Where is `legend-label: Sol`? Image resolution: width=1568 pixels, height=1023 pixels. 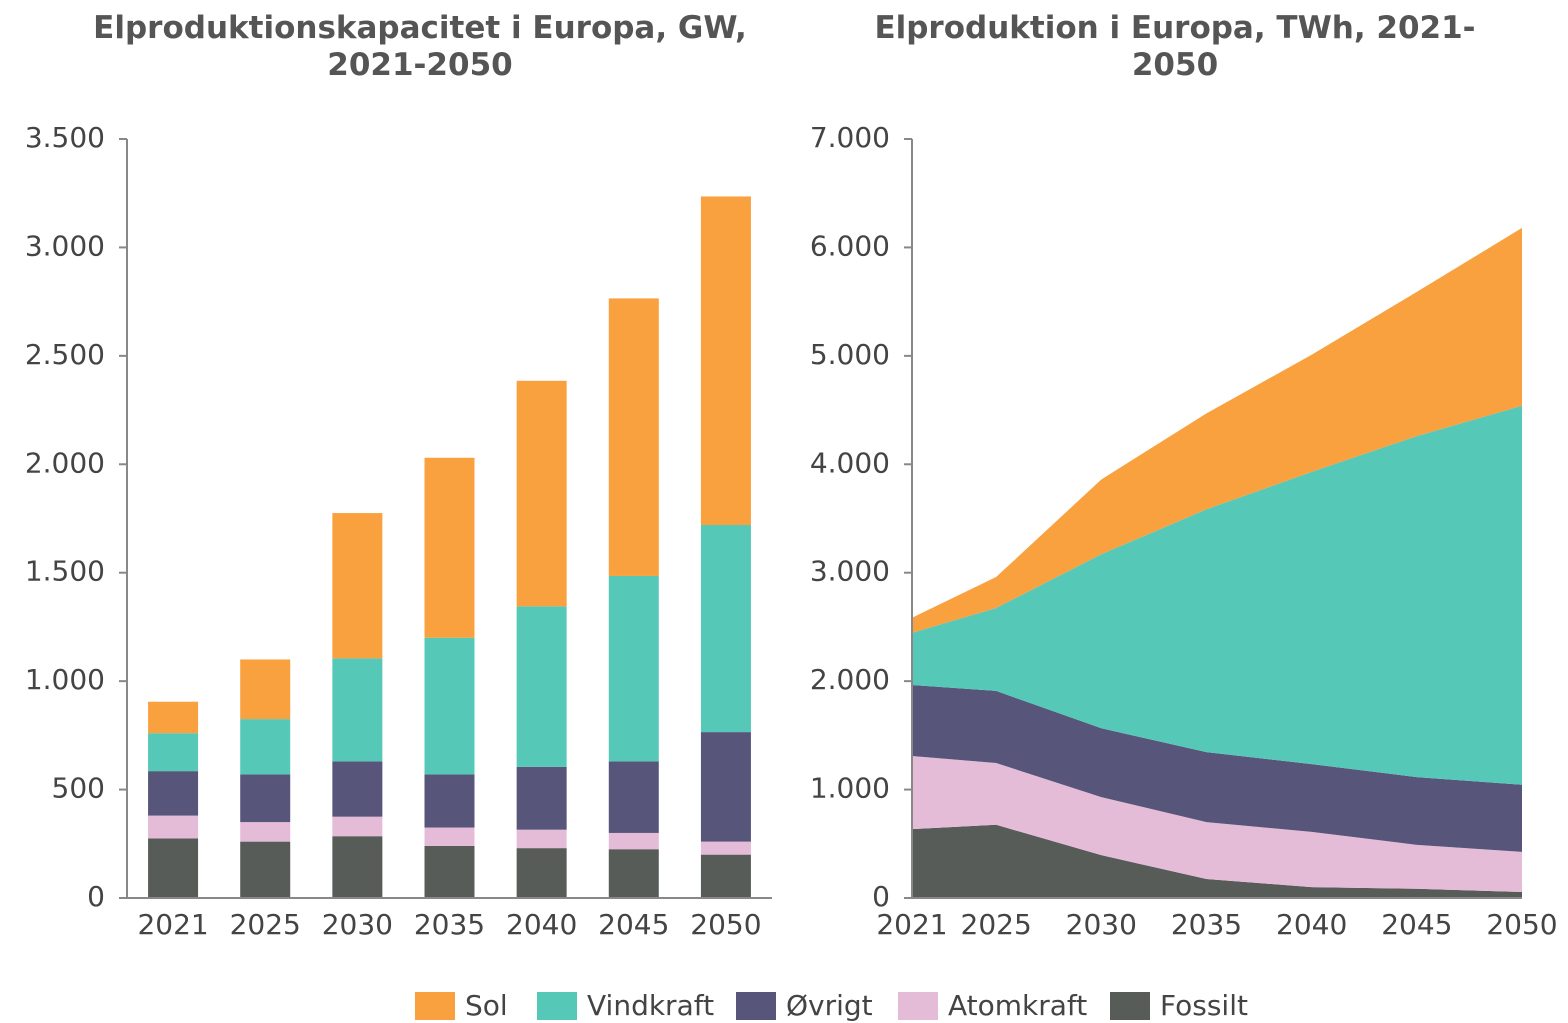 legend-label: Sol is located at coordinates (486, 1005).